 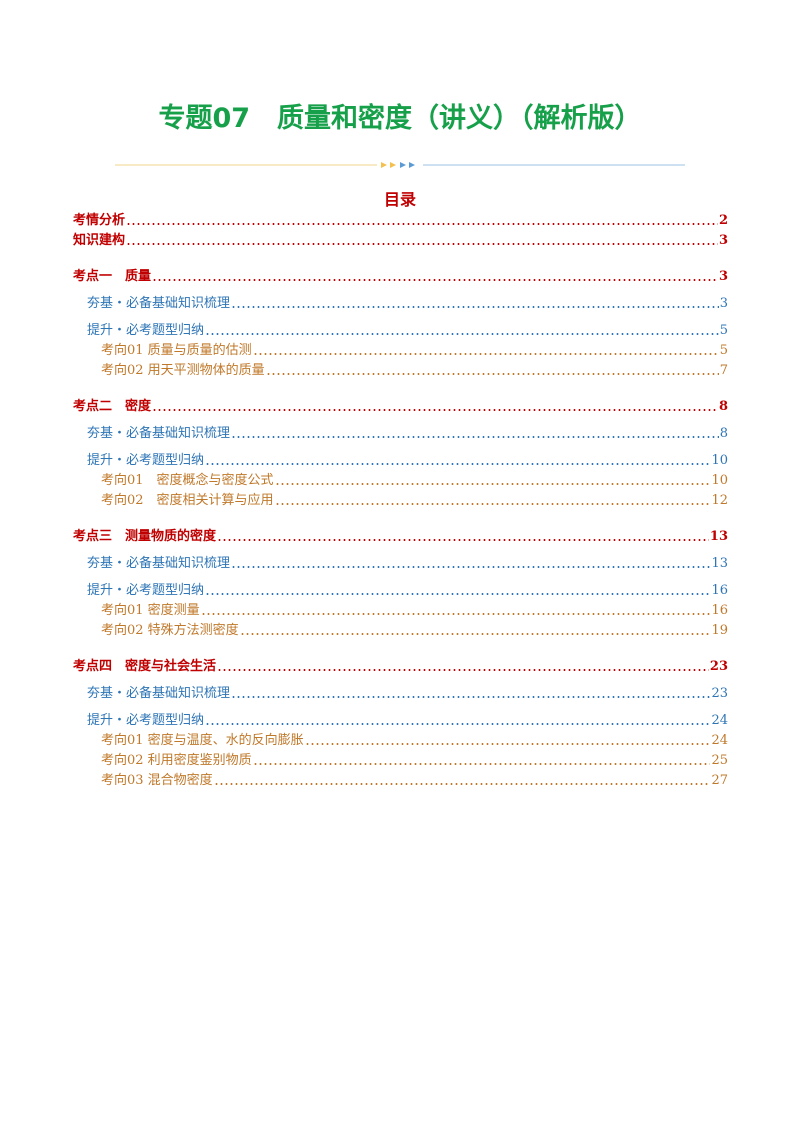 What do you see at coordinates (400, 719) in the screenshot?
I see `toc-entry: 提升・必考题型归纳 24` at bounding box center [400, 719].